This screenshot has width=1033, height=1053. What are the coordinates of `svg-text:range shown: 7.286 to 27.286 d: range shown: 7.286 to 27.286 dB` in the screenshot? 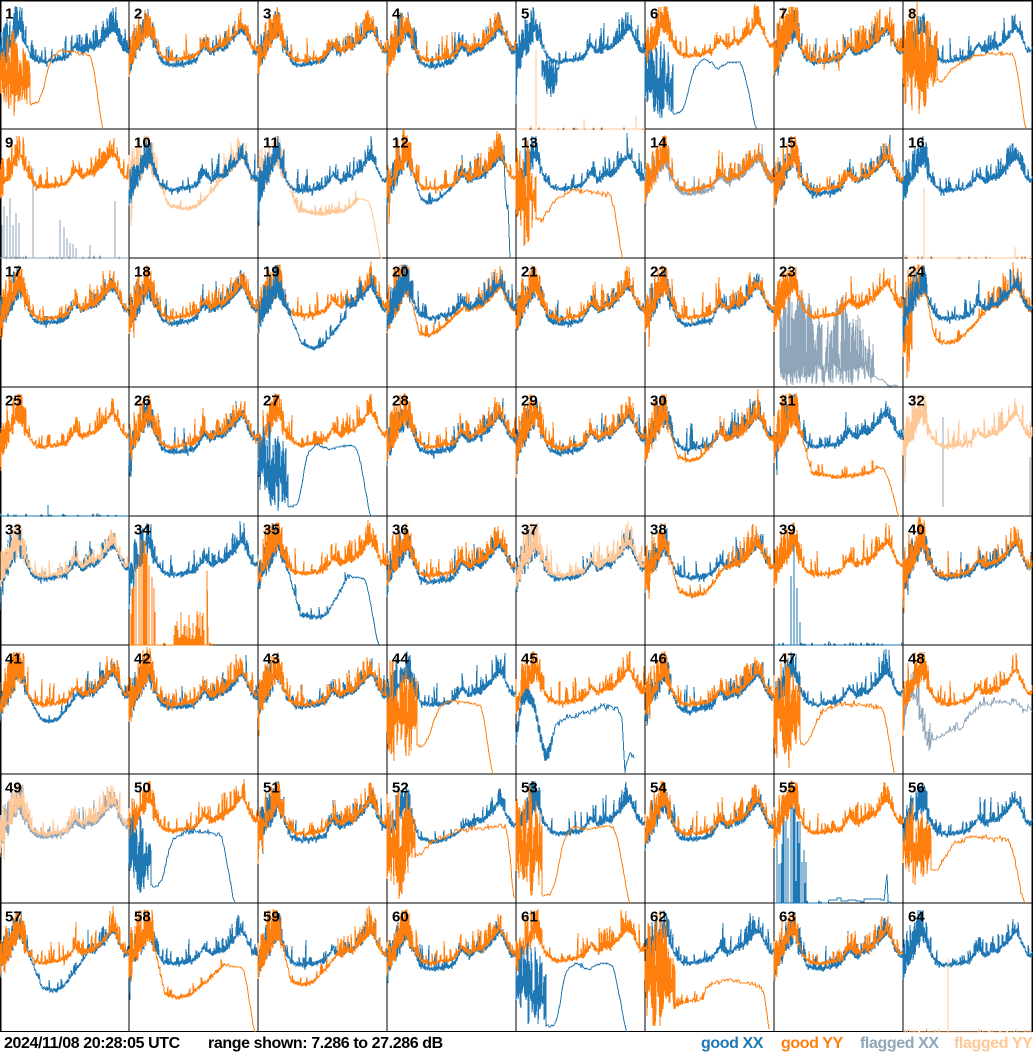 It's located at (325, 1043).